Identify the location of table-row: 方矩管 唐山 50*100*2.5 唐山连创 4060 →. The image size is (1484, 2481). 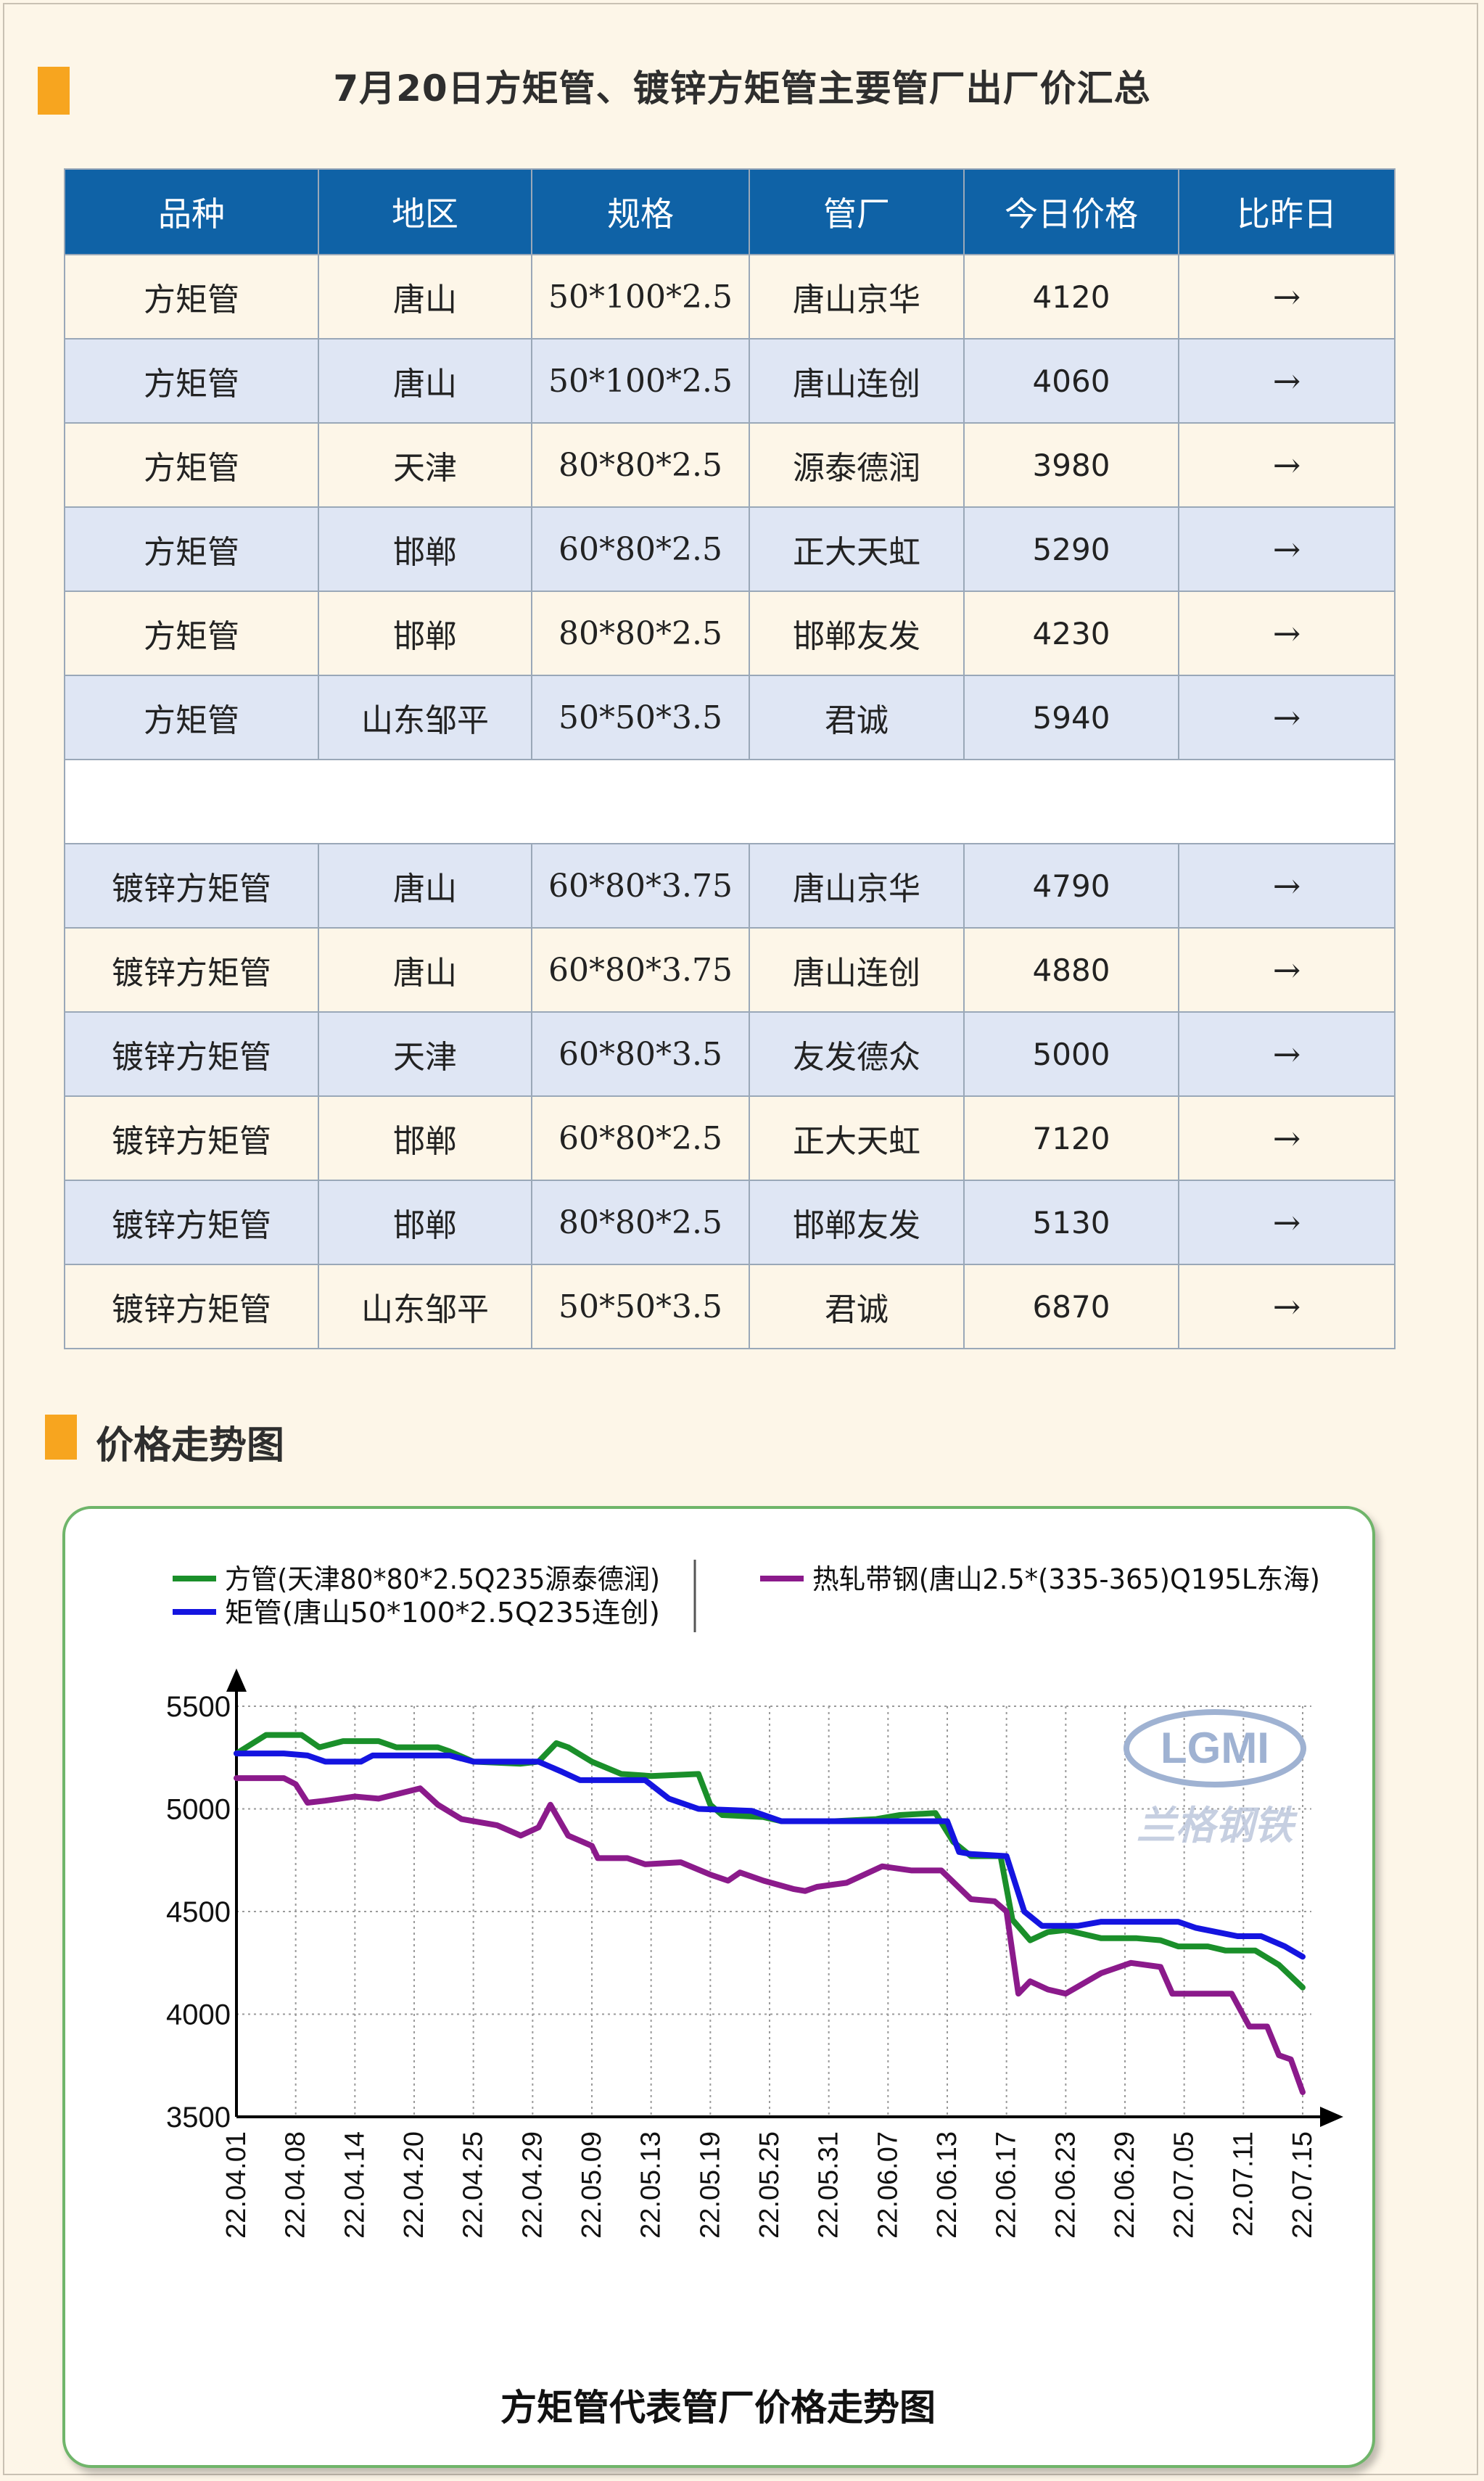
(730, 381).